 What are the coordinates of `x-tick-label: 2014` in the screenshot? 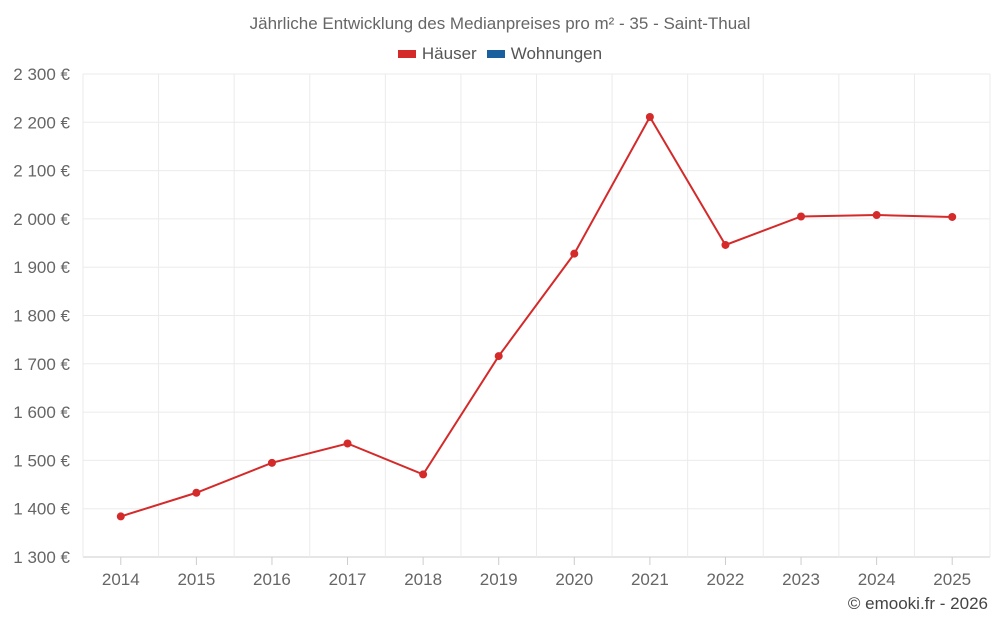 It's located at (121, 579).